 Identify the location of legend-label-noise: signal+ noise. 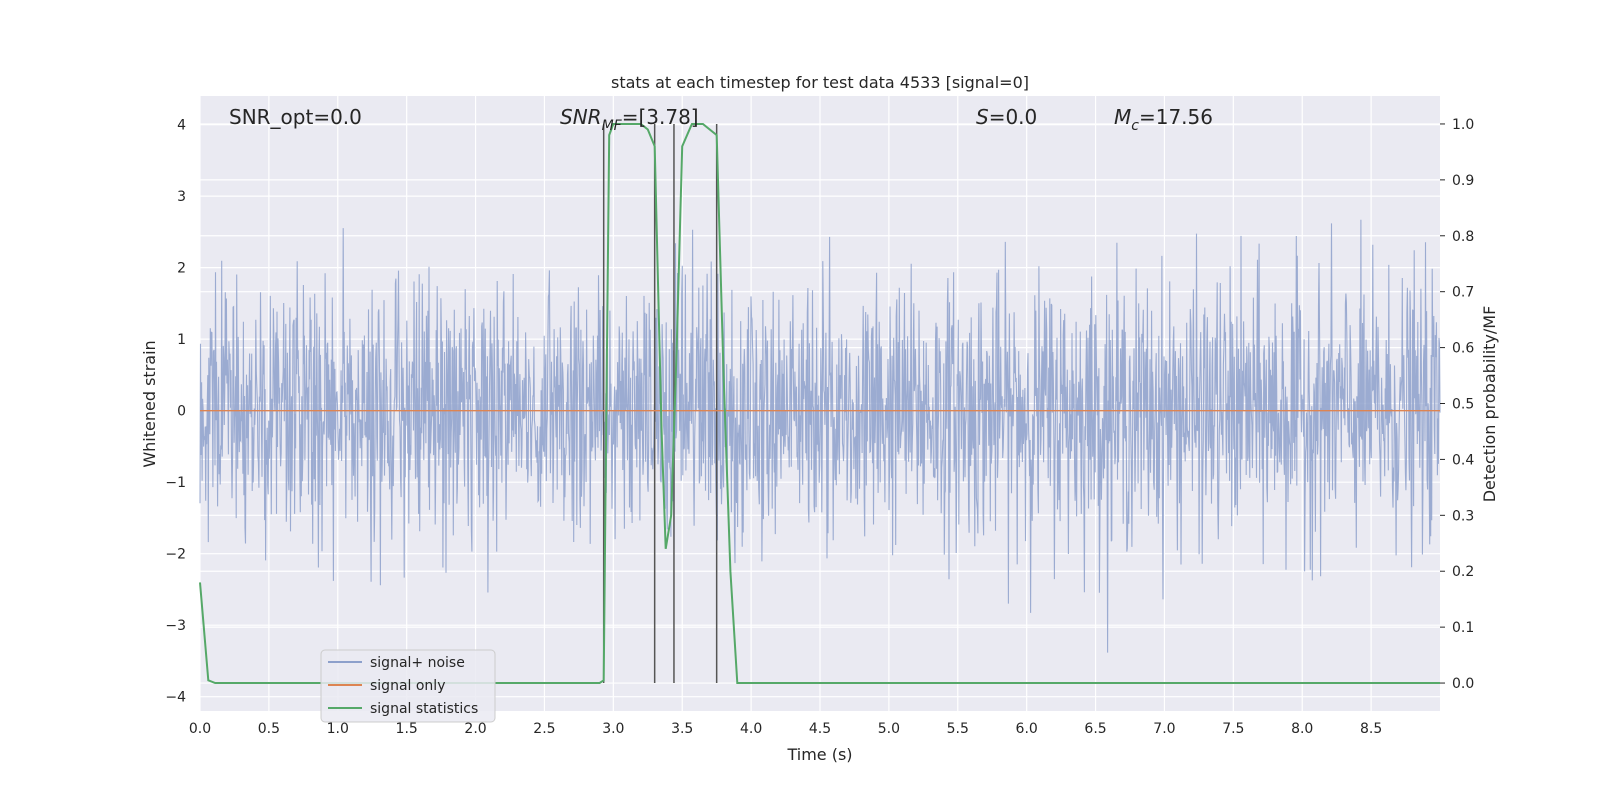
(417, 663).